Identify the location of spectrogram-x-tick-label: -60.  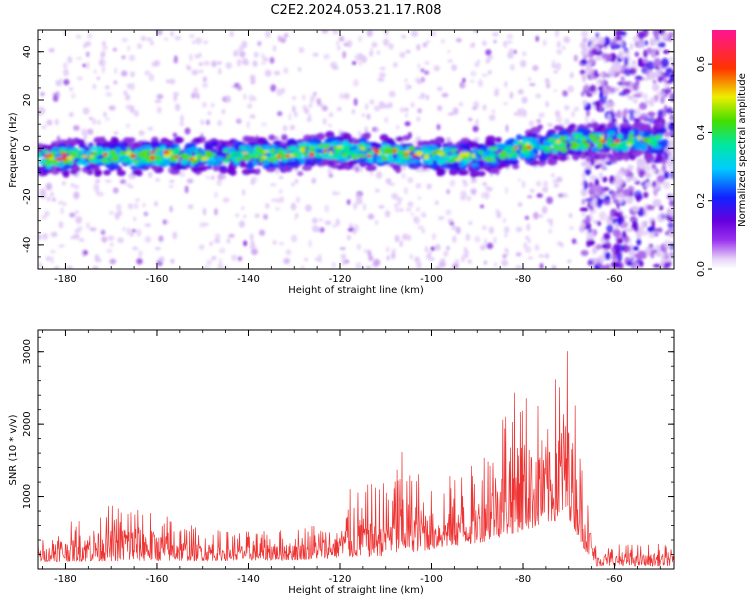
(614, 279).